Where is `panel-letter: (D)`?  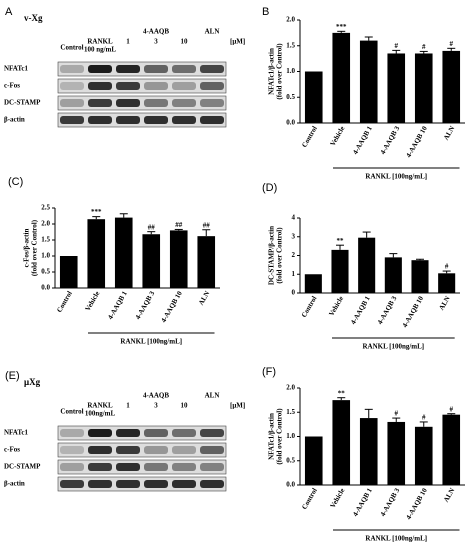
panel-letter: (D) is located at coordinates (269, 188).